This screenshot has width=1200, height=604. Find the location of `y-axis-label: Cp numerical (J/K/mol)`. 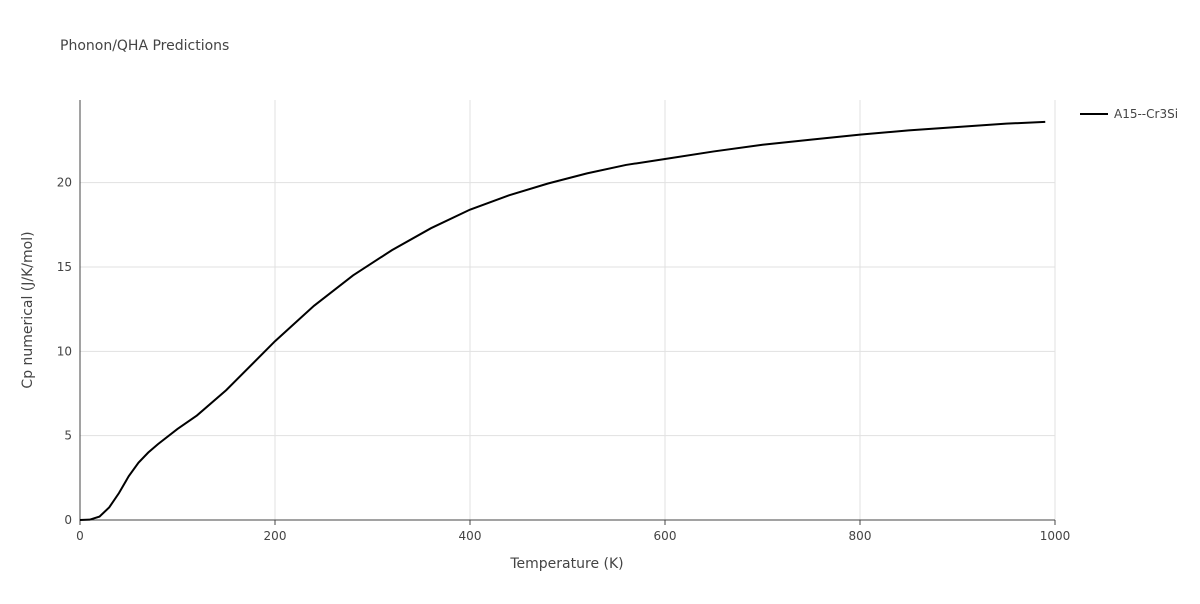

y-axis-label: Cp numerical (J/K/mol) is located at coordinates (28, 309).